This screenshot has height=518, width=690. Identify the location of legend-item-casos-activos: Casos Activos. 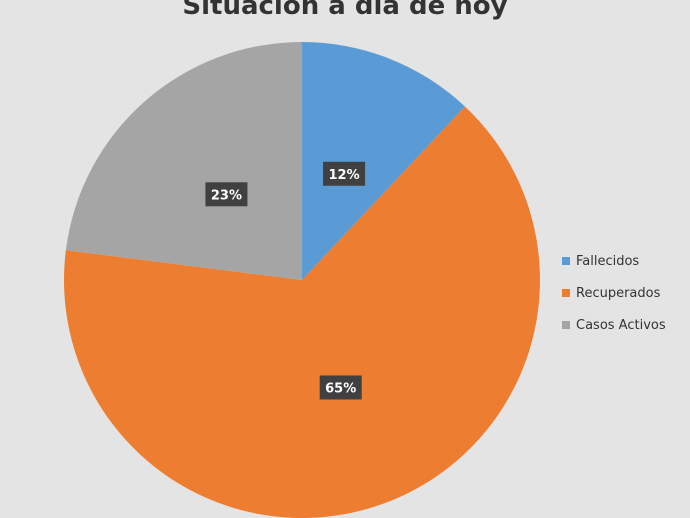
(614, 325).